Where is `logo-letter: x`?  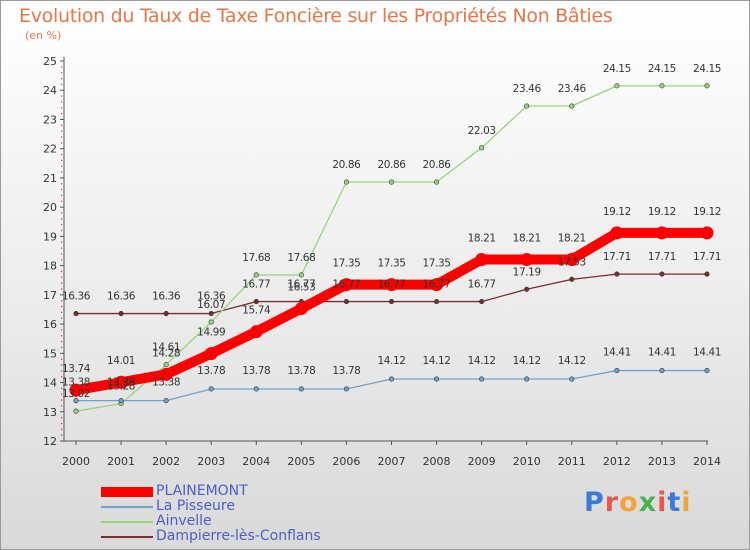 logo-letter: x is located at coordinates (648, 502).